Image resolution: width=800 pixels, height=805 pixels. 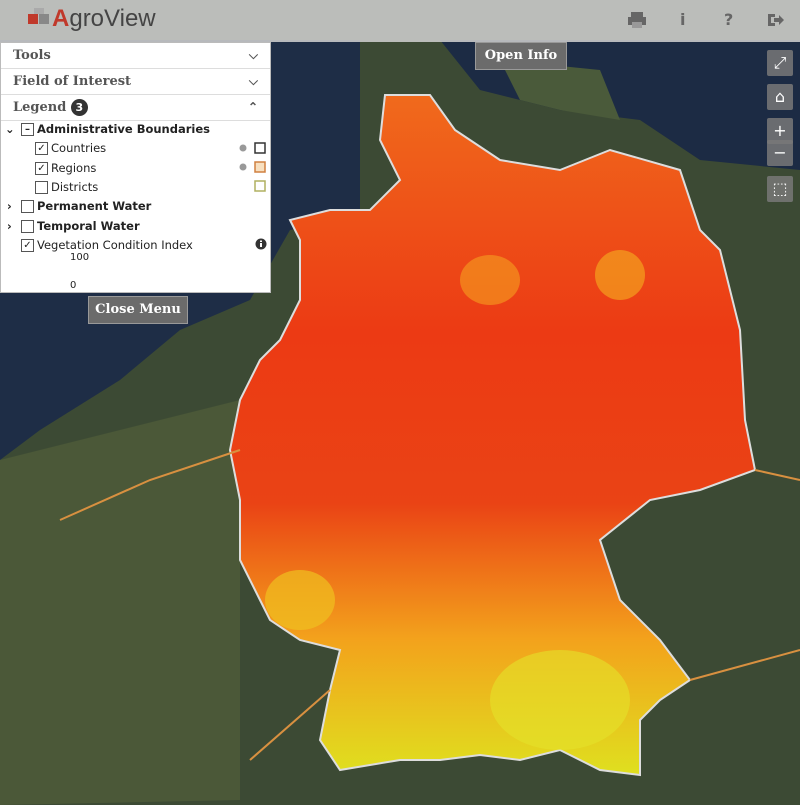 I want to click on app-title: AgroView, so click(x=104, y=18).